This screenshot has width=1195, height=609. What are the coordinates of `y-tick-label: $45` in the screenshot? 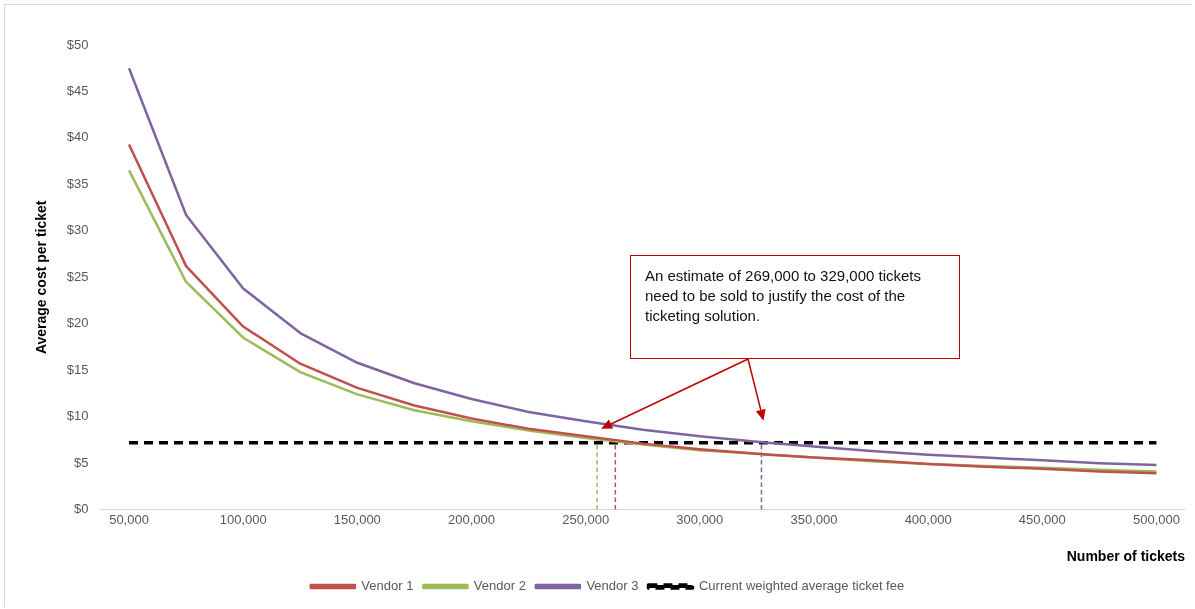 It's located at (77, 91).